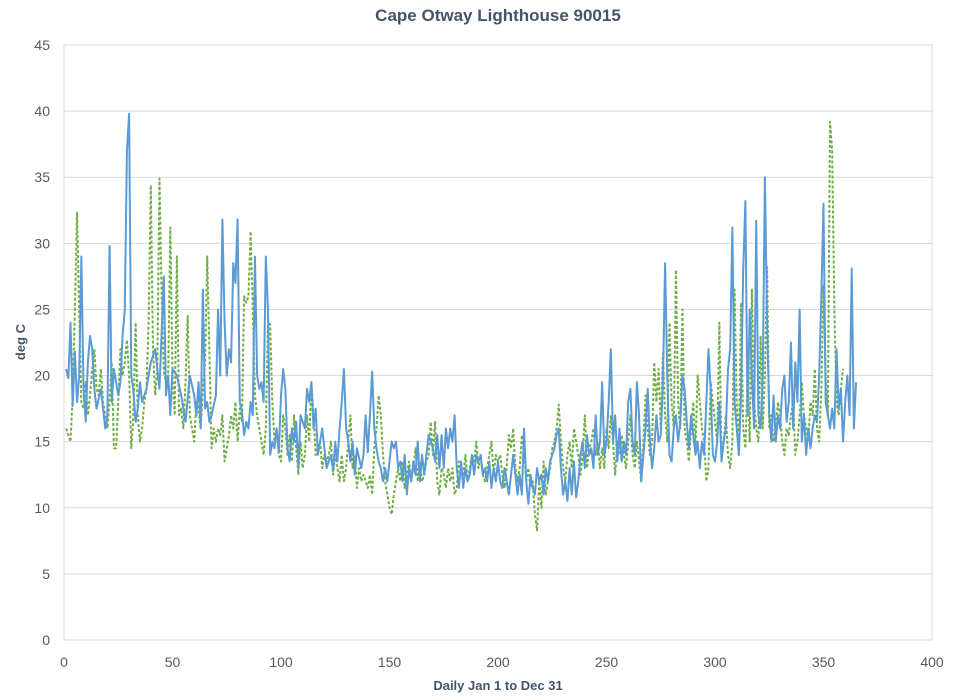 Image resolution: width=959 pixels, height=700 pixels. What do you see at coordinates (281, 662) in the screenshot?
I see `x-tick-label: 100` at bounding box center [281, 662].